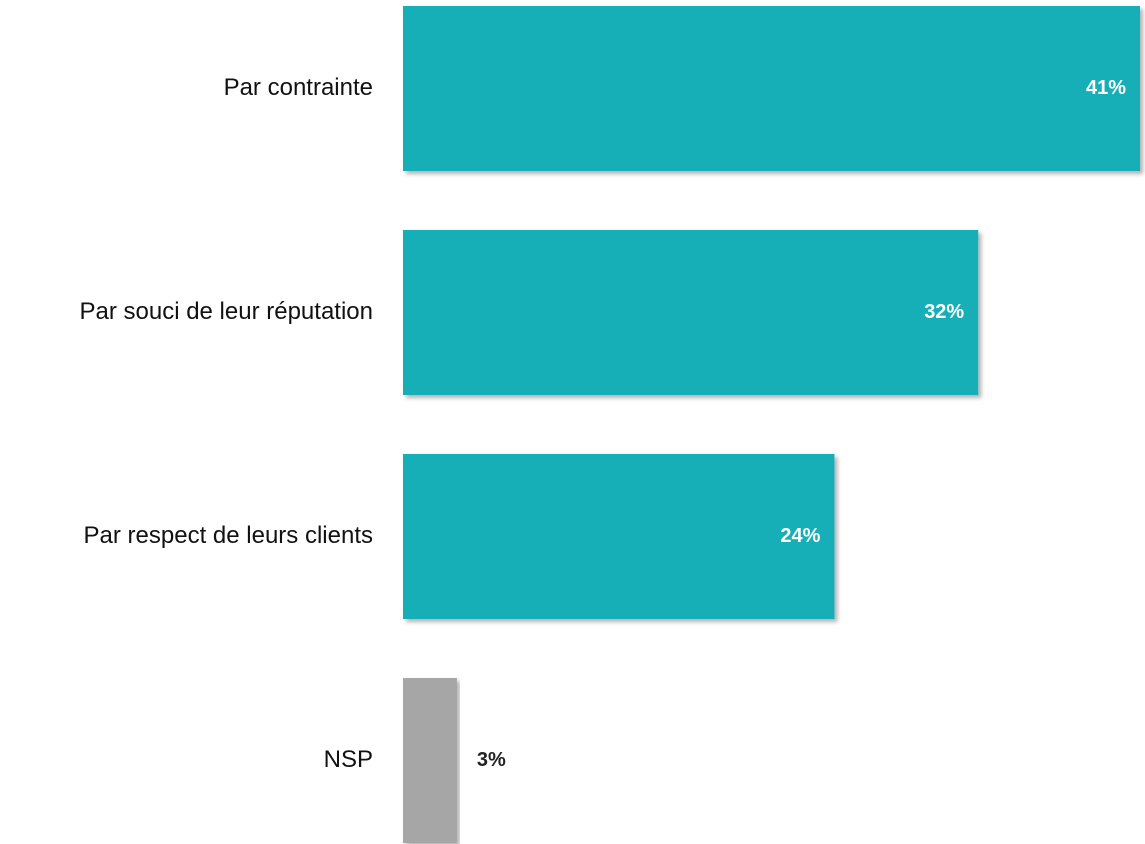 This screenshot has width=1145, height=844. I want to click on category-label: Par respect de leurs clients, so click(228, 535).